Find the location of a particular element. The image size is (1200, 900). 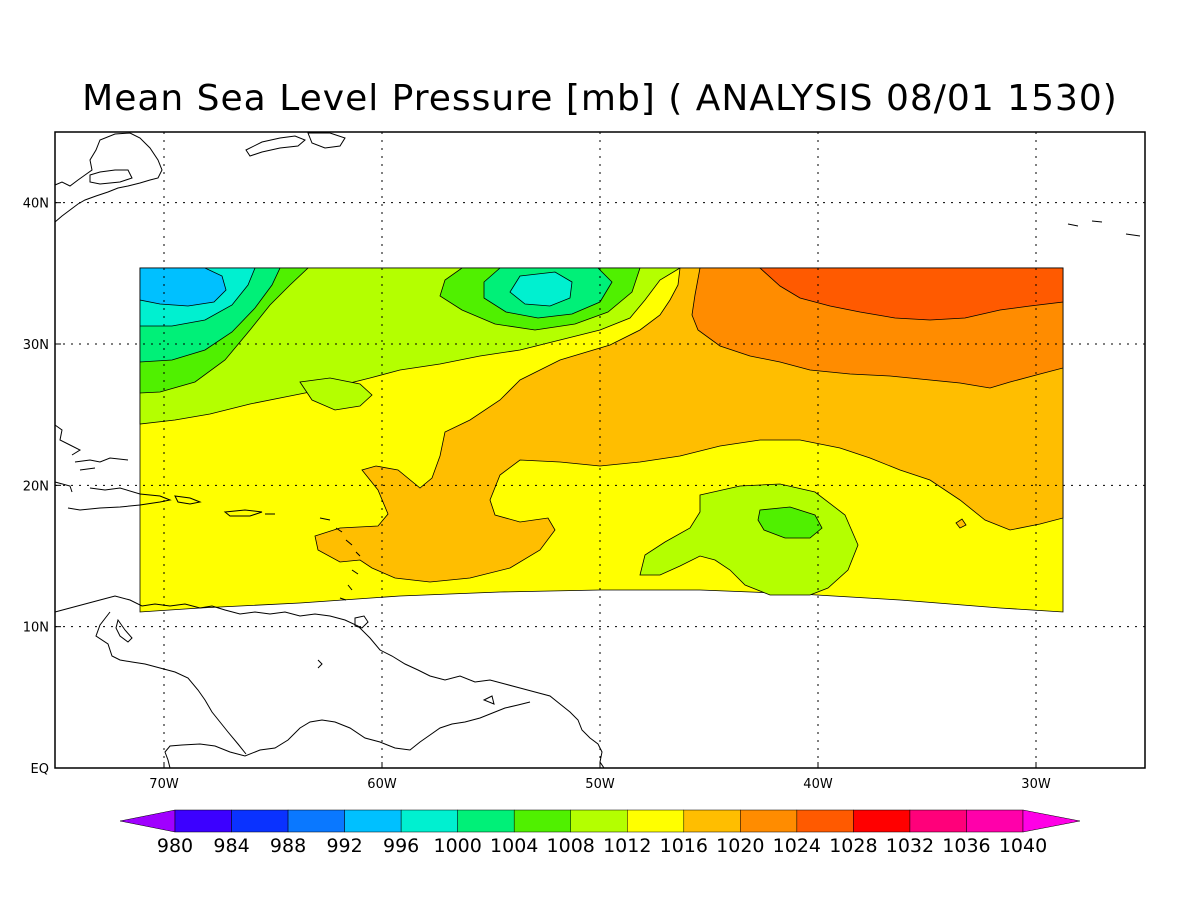

band-1028-northeast is located at coordinates (911, 294).